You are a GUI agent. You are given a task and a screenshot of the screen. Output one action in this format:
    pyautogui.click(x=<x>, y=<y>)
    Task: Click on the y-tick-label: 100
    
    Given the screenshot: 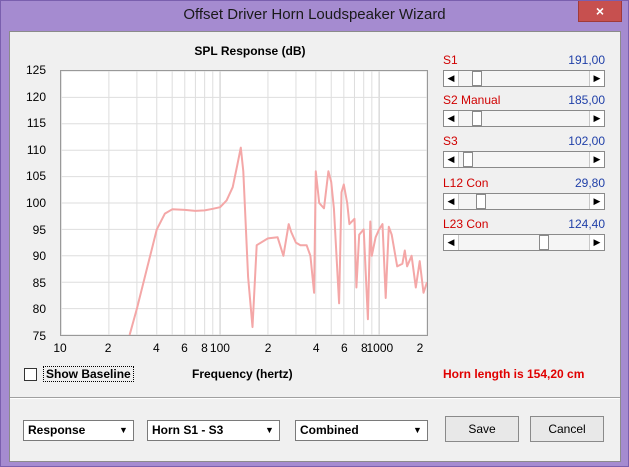 What is the action you would take?
    pyautogui.click(x=35, y=203)
    